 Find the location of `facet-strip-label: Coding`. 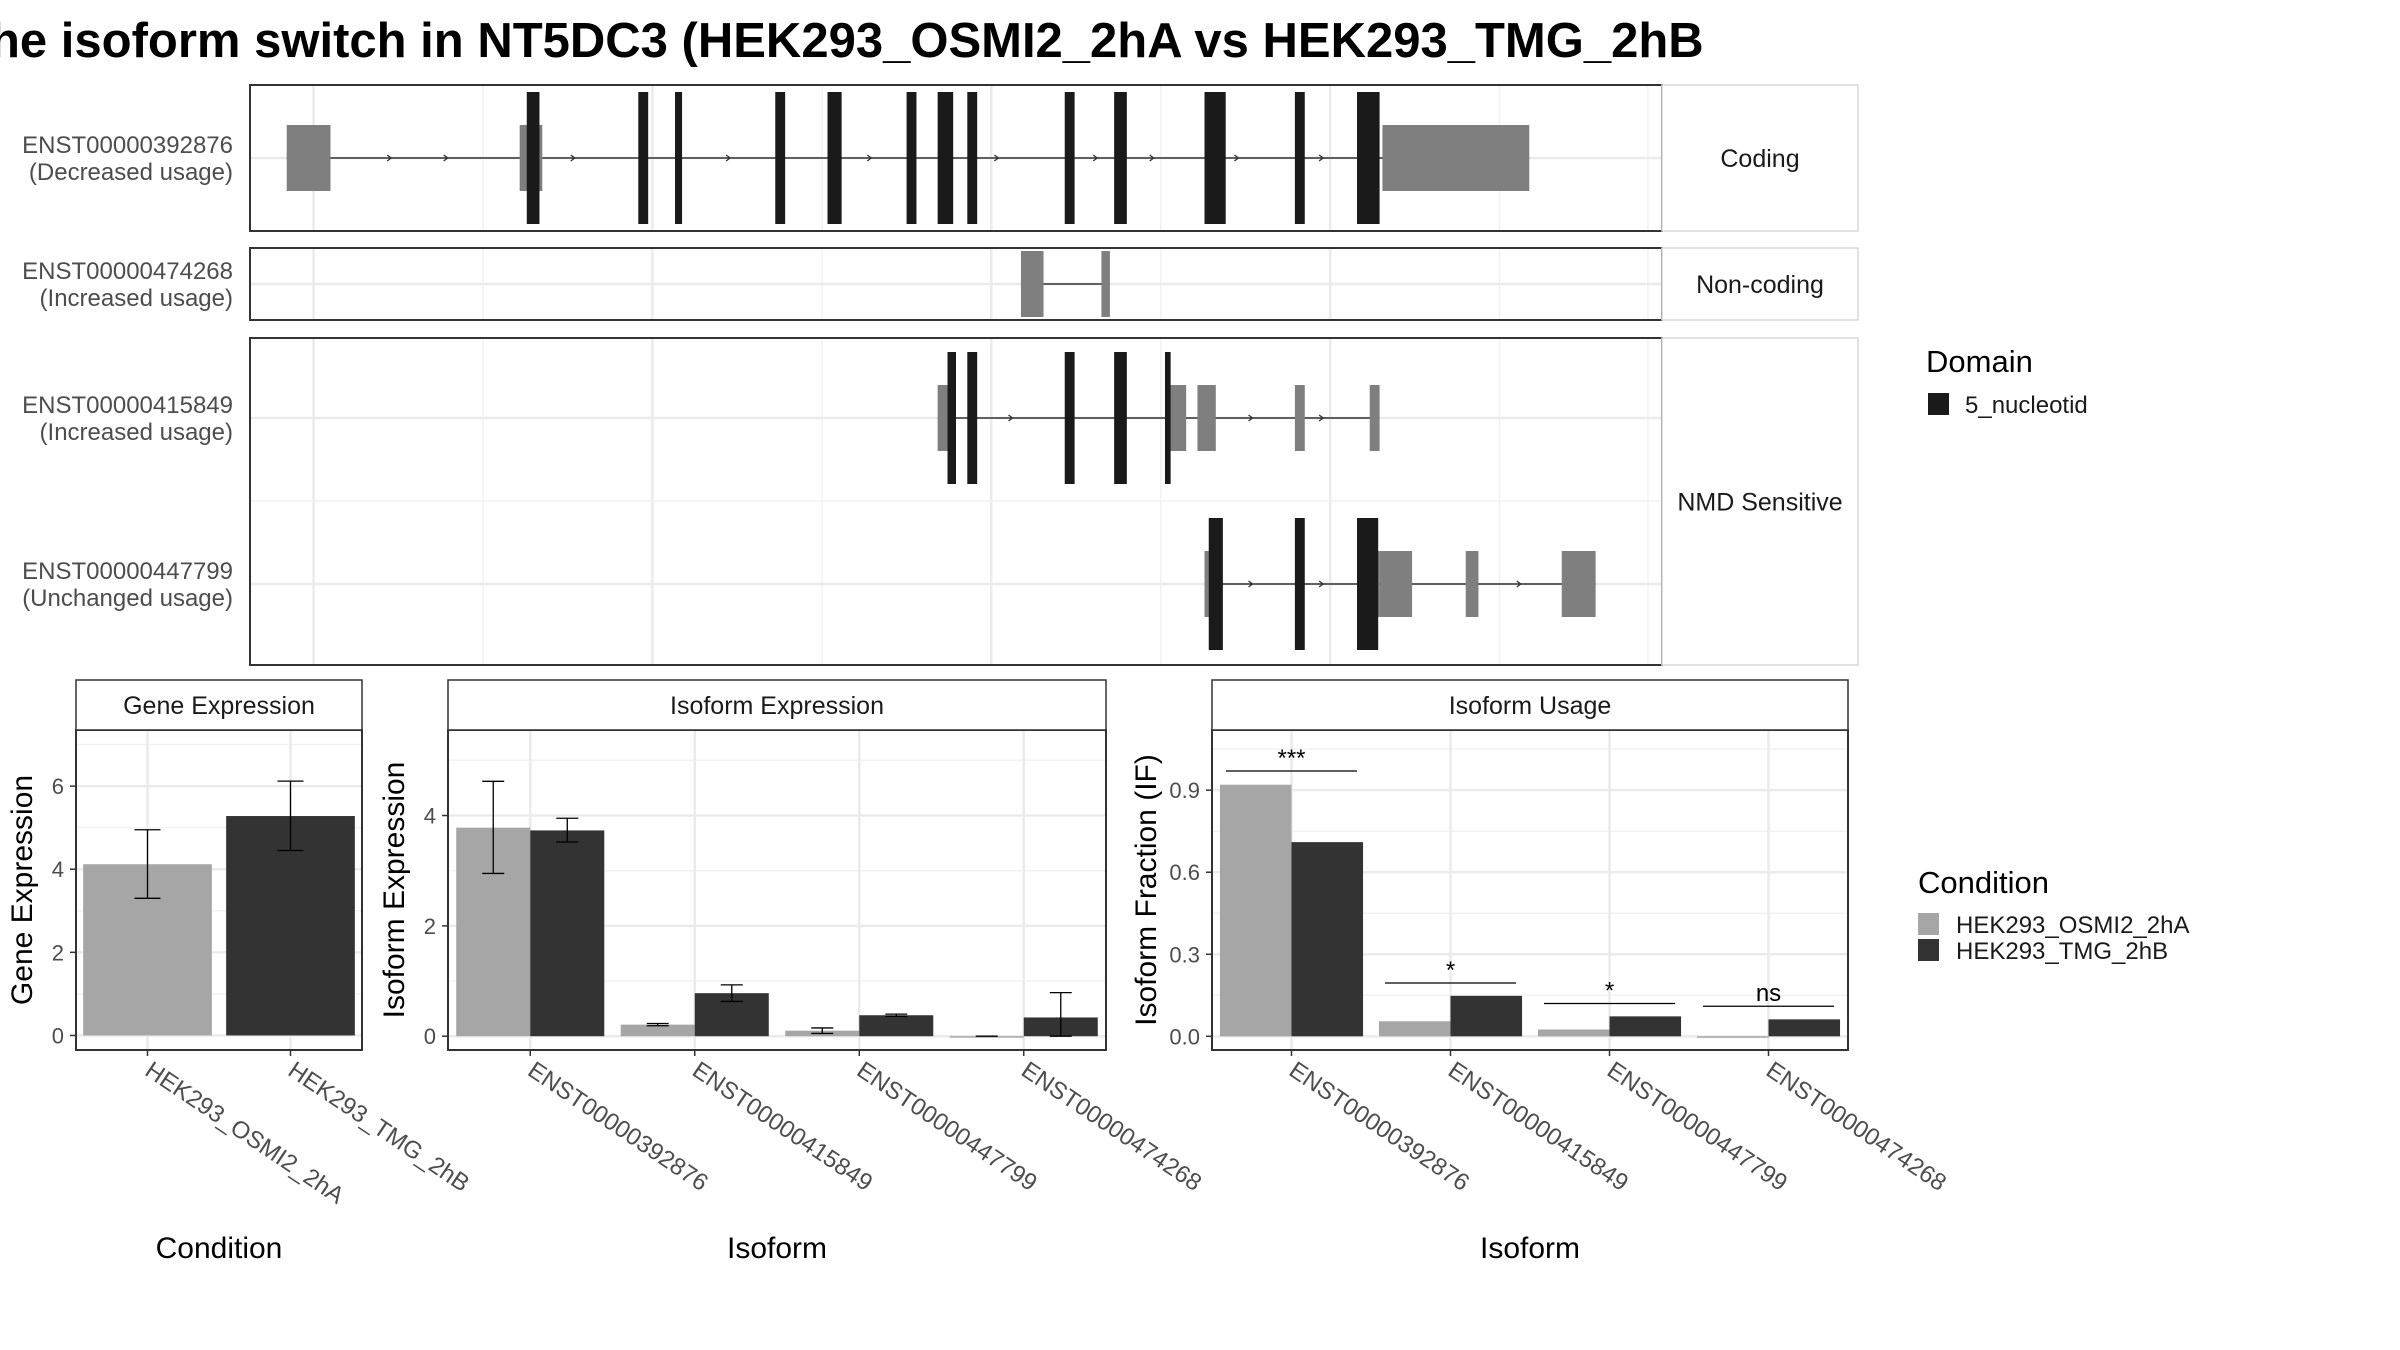

facet-strip-label: Coding is located at coordinates (1759, 159).